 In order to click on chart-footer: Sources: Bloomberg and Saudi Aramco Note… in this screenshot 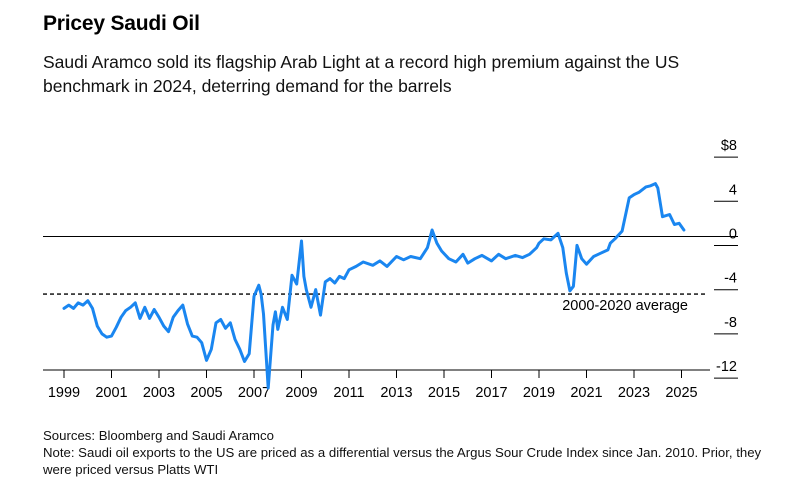, I will do `click(403, 452)`.